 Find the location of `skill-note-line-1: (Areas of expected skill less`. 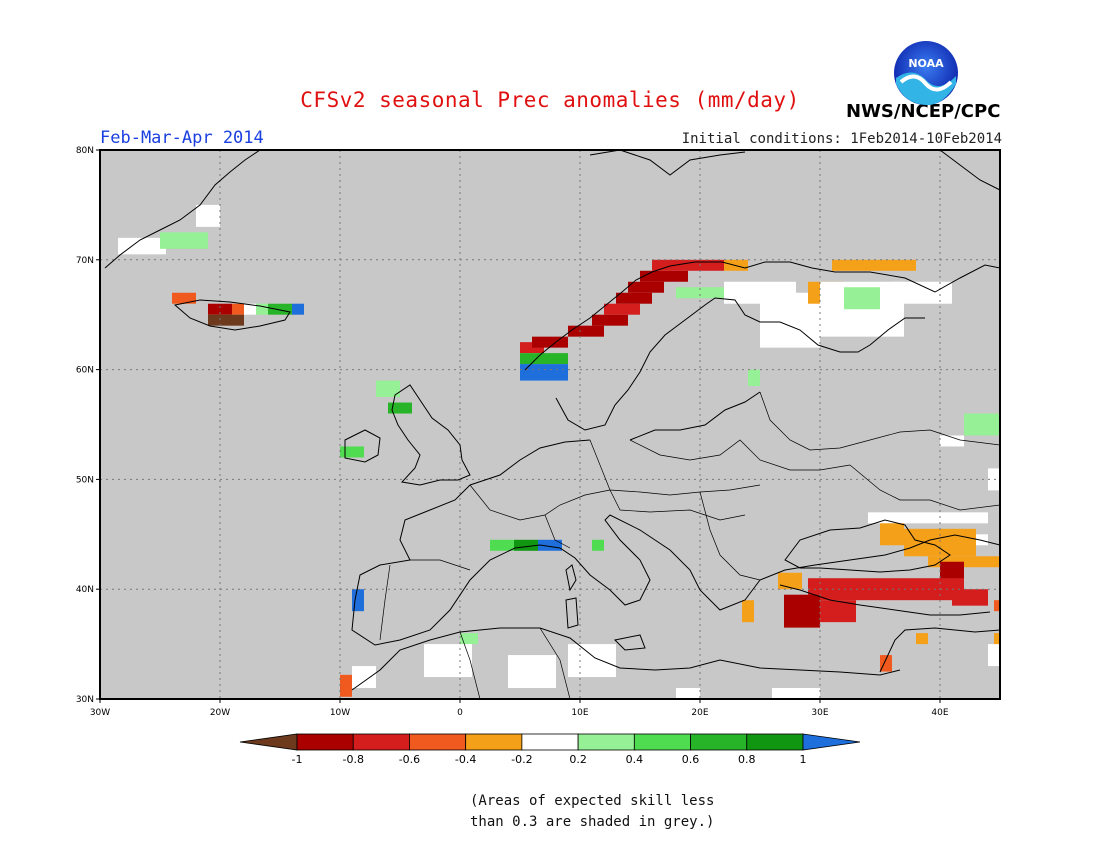

skill-note-line-1: (Areas of expected skill less is located at coordinates (592, 801).